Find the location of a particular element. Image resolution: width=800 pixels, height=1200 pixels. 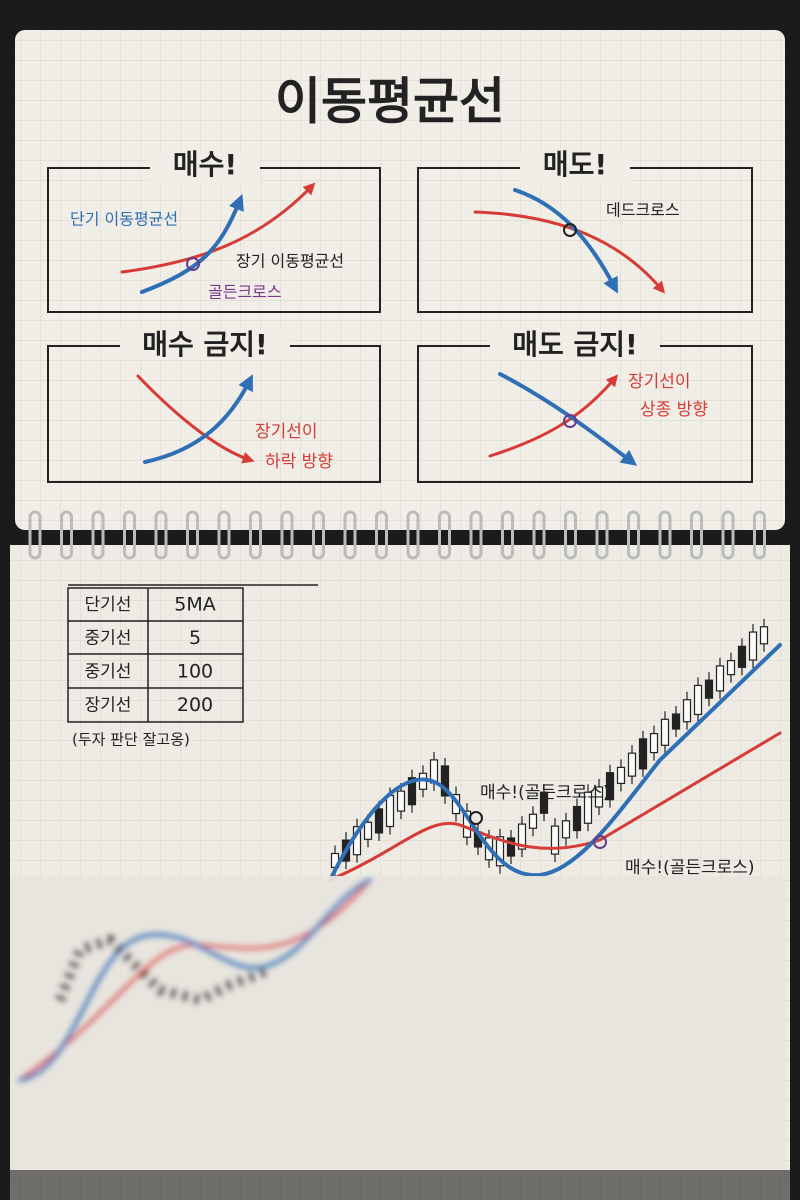

panel-title: 매도 금지! is located at coordinates (575, 344).